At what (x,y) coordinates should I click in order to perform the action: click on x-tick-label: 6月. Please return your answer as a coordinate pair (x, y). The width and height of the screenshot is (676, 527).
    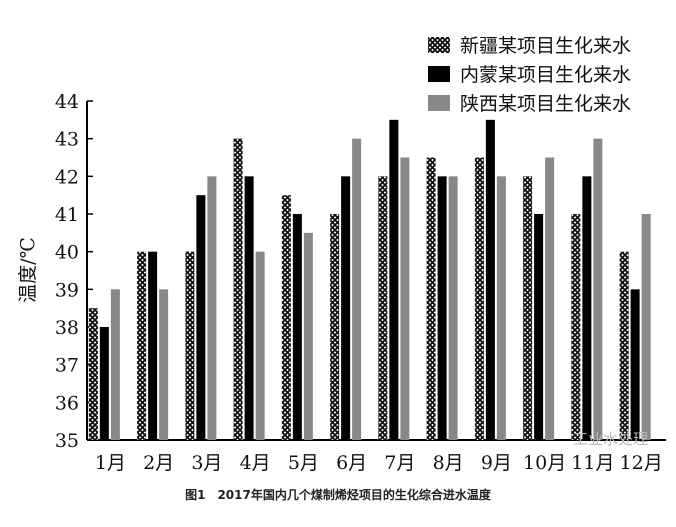
    Looking at the image, I should click on (351, 463).